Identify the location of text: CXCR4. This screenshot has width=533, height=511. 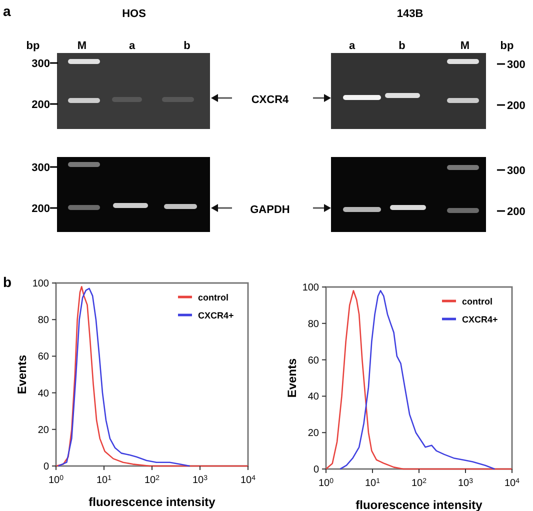
(270, 100).